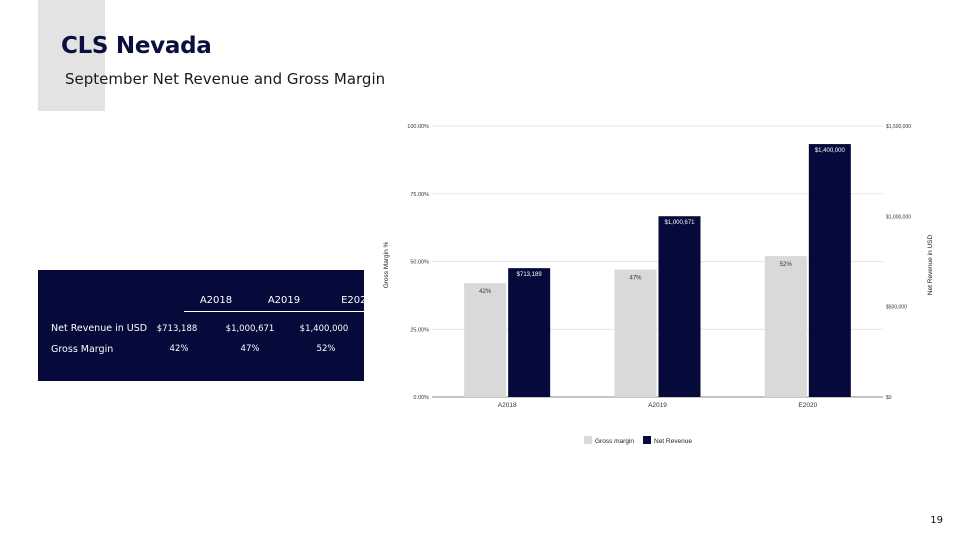 Image resolution: width=960 pixels, height=540 pixels. I want to click on slide-title: CLS Nevada, so click(136, 46).